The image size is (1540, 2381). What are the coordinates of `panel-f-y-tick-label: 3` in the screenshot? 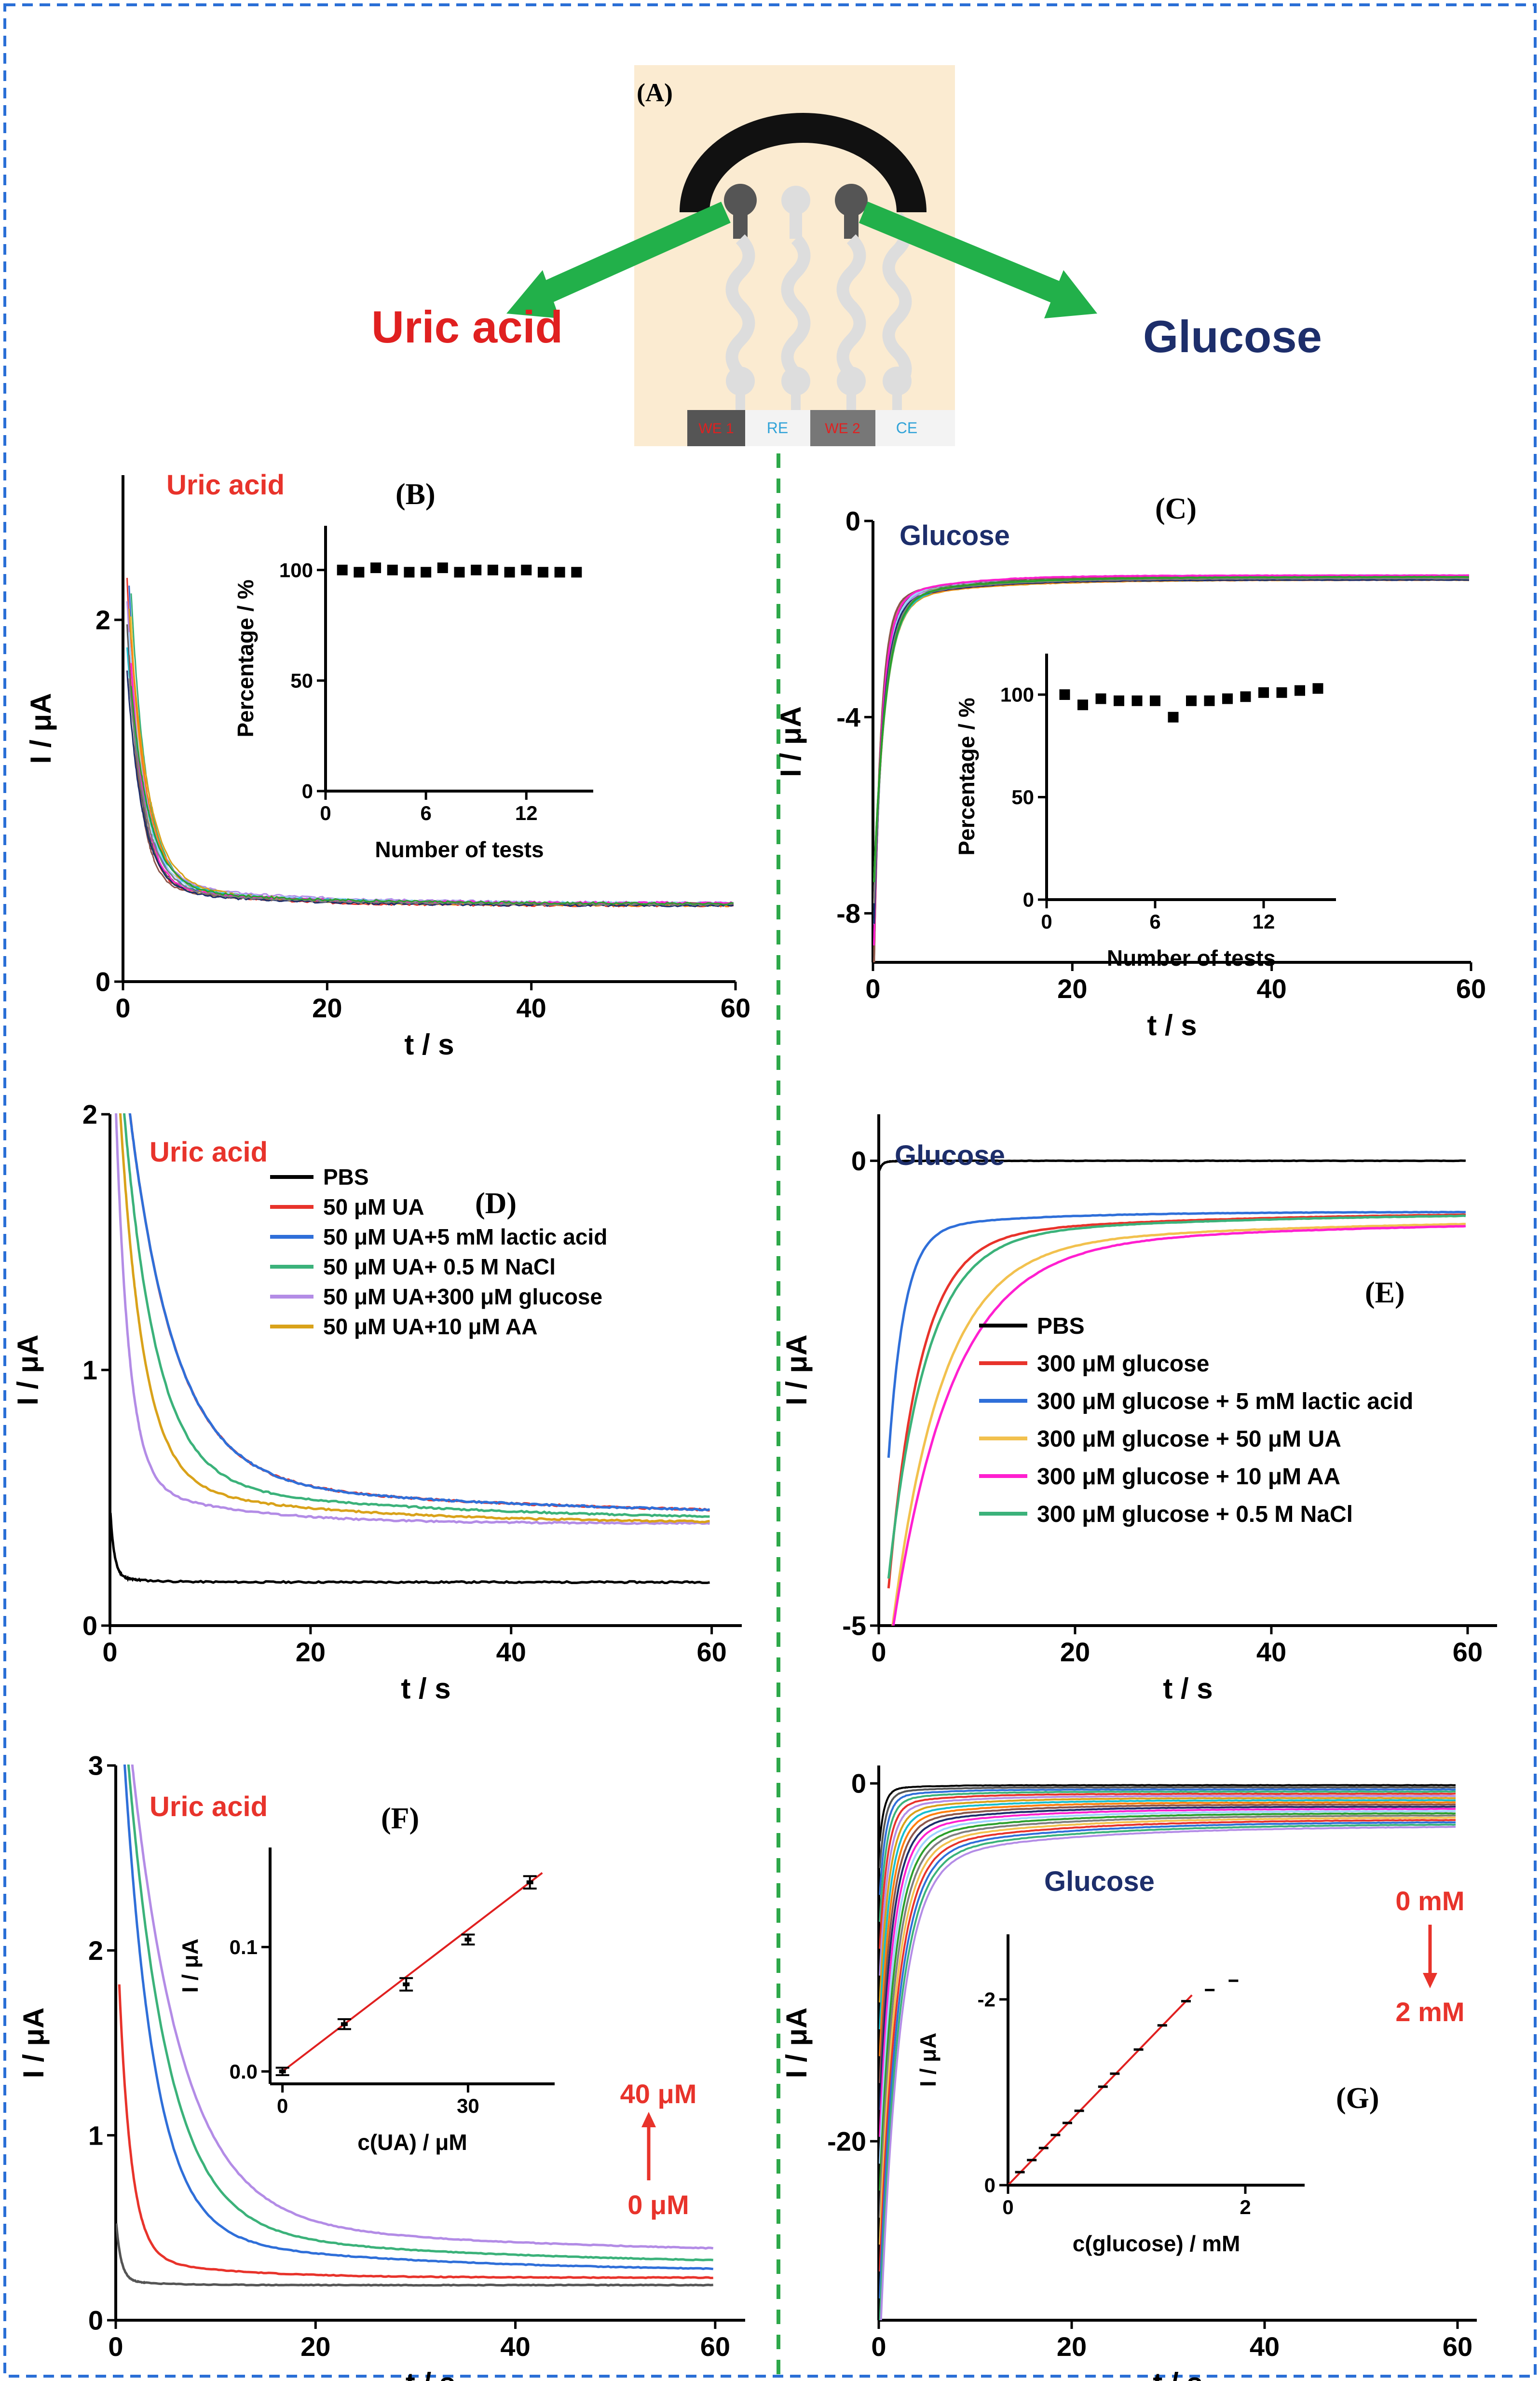 It's located at (95, 1766).